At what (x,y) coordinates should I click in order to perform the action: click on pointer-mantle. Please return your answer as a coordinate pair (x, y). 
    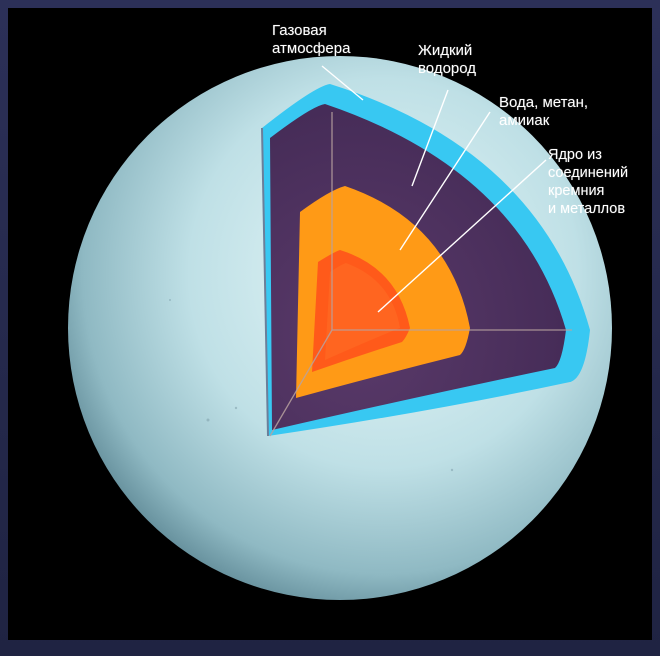
    Looking at the image, I should click on (445, 181).